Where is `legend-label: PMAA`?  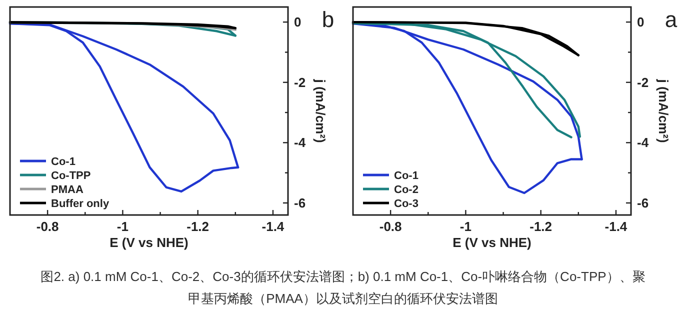 legend-label: PMAA is located at coordinates (67, 190).